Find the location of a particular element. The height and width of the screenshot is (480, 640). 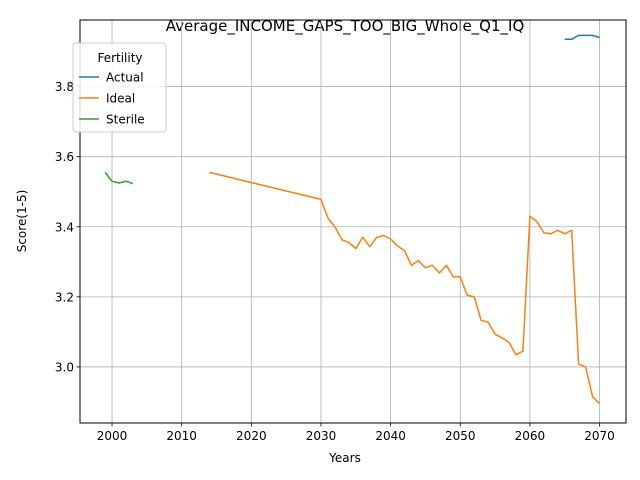

x-tick-label: 2070 is located at coordinates (599, 436).